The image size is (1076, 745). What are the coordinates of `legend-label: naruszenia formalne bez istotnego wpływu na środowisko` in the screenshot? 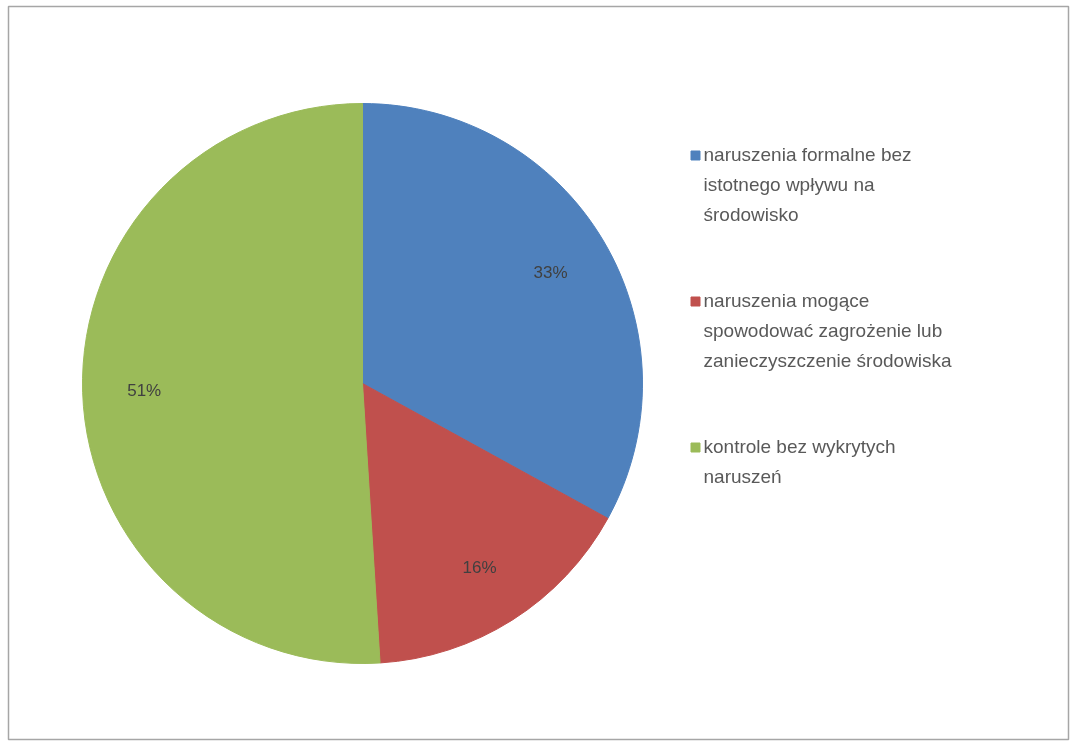 It's located at (807, 184).